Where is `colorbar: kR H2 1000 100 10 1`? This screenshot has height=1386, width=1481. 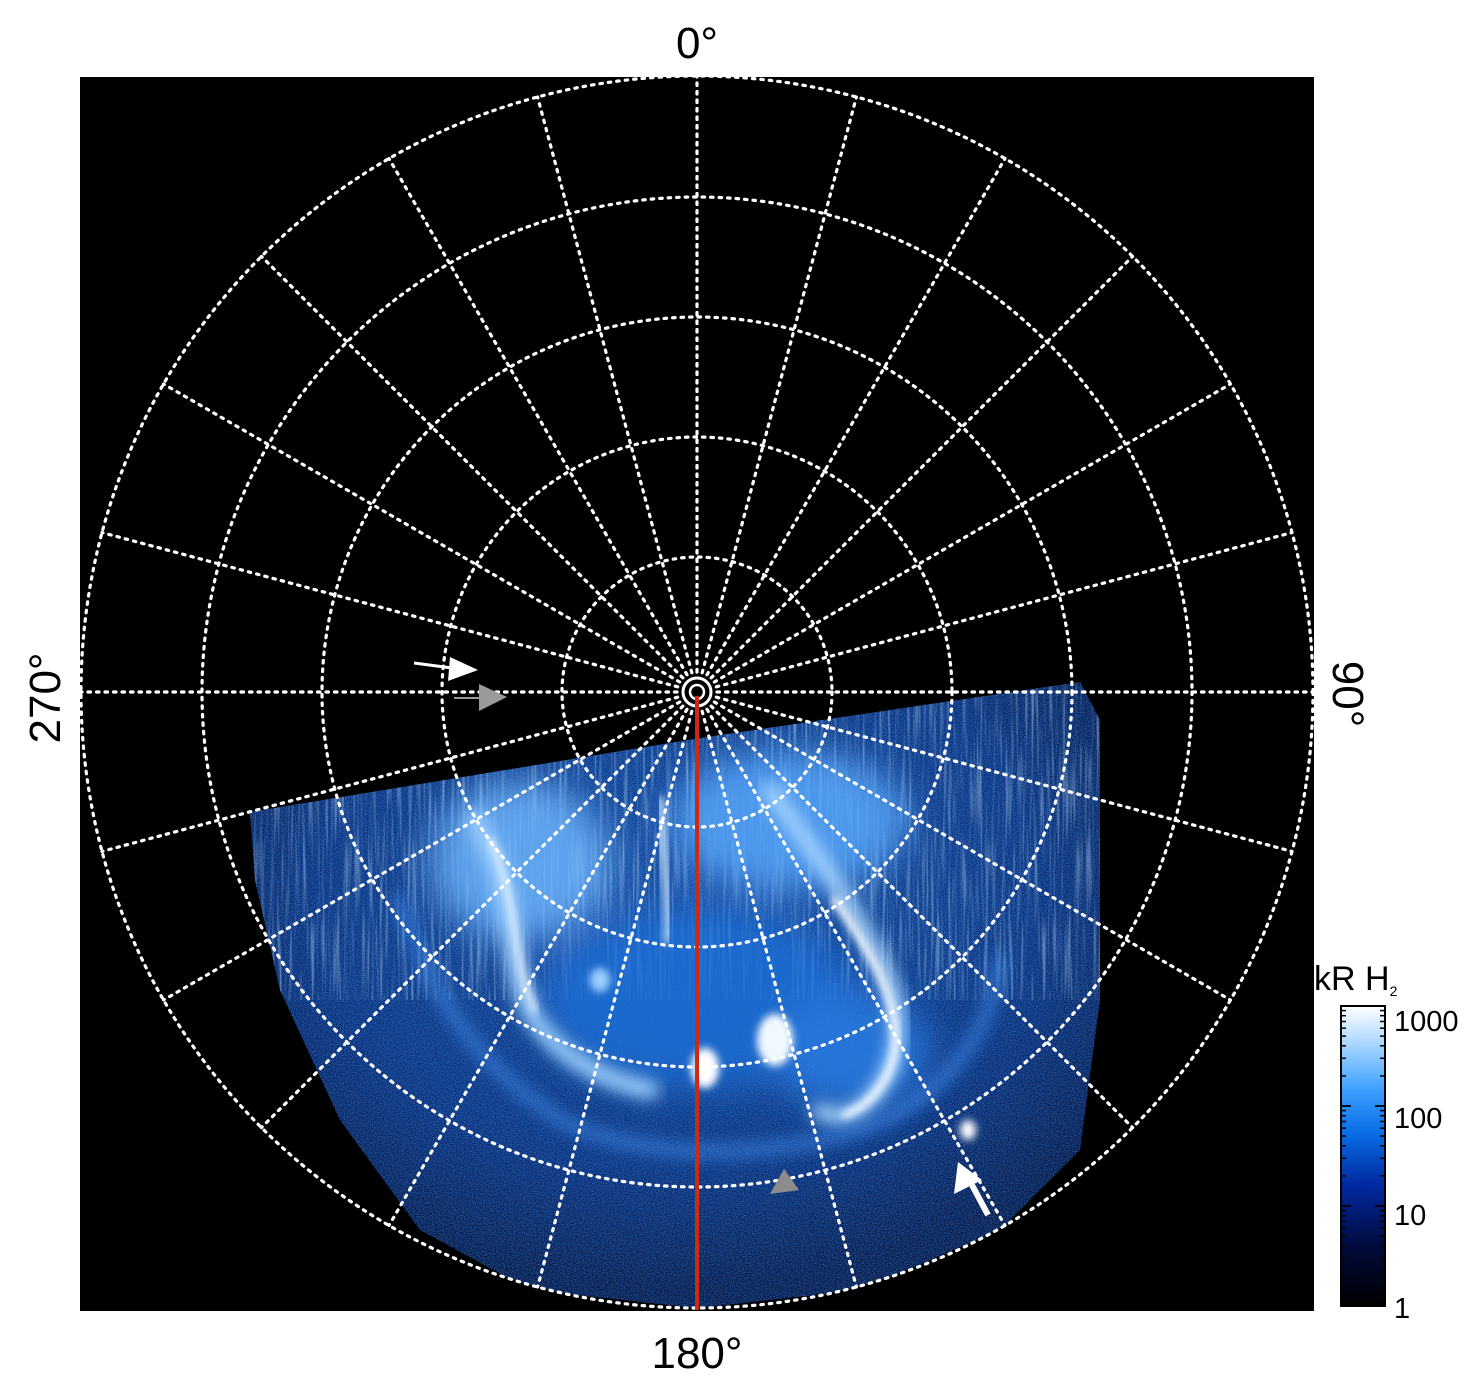 colorbar: kR H2 1000 100 10 1 is located at coordinates (1386, 1142).